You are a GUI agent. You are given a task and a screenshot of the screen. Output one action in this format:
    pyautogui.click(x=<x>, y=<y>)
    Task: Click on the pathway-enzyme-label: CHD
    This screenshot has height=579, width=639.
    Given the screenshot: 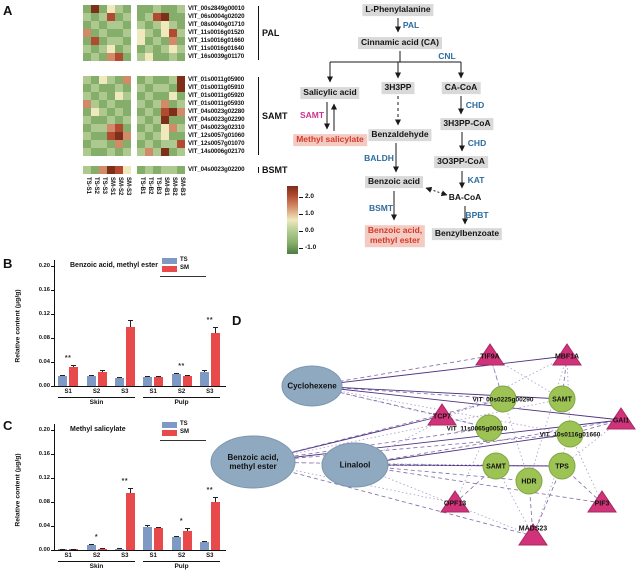 What is the action you would take?
    pyautogui.click(x=477, y=143)
    